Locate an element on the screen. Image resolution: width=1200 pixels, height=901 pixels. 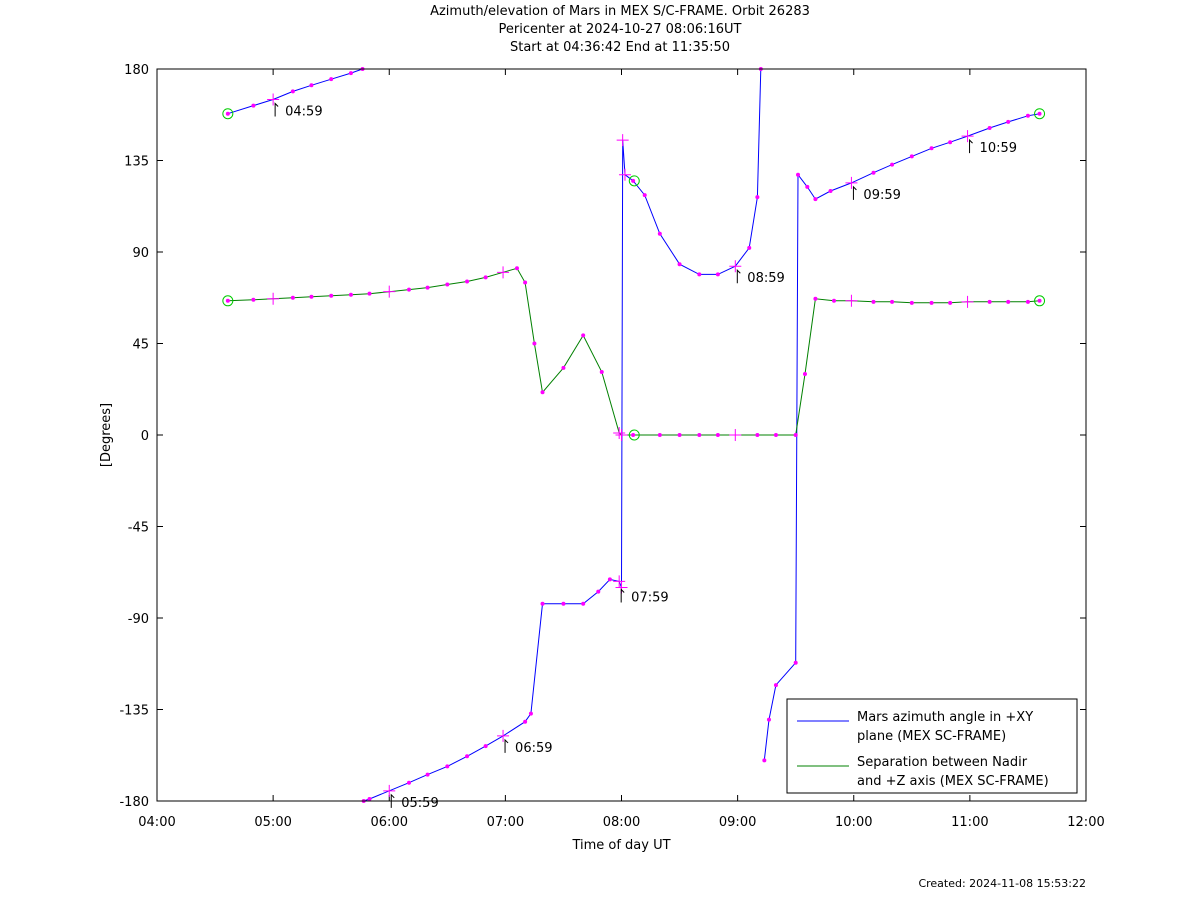
x-tick-label: 11:00 is located at coordinates (969, 822).